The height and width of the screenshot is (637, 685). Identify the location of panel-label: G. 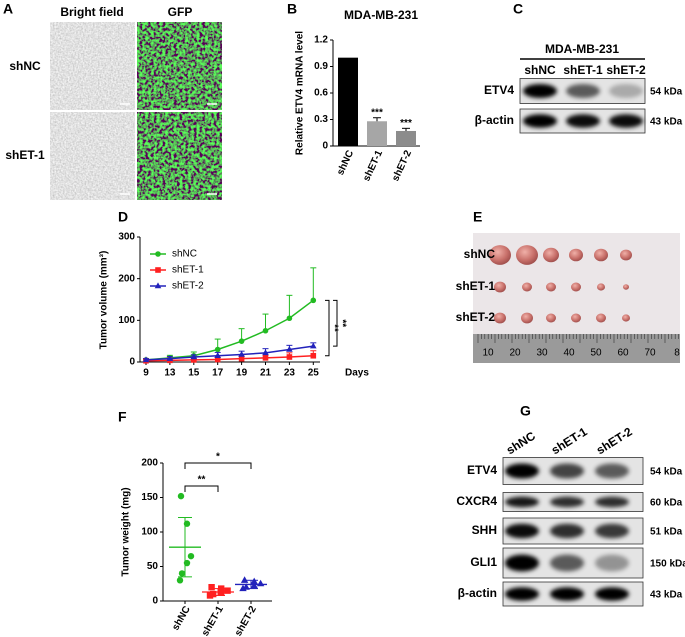
(525, 411).